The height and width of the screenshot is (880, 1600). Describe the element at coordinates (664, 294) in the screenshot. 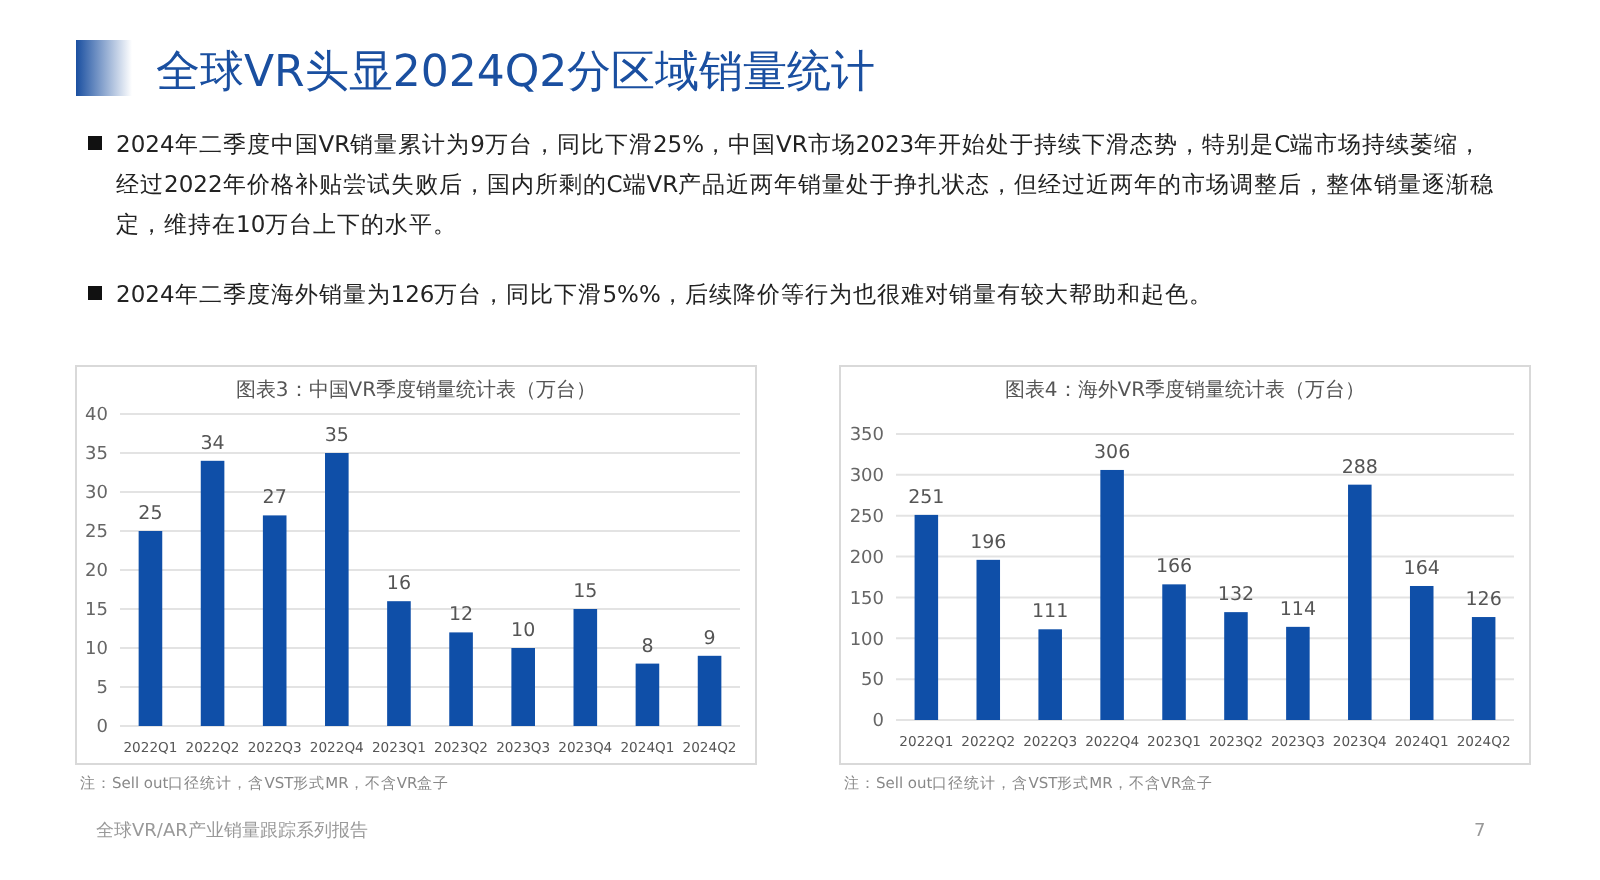

I see `text: 2024年二季度海外销量为126万台，同比下滑5%%，后续降价等行为也很难对销量有较大帮助和起色。` at that location.